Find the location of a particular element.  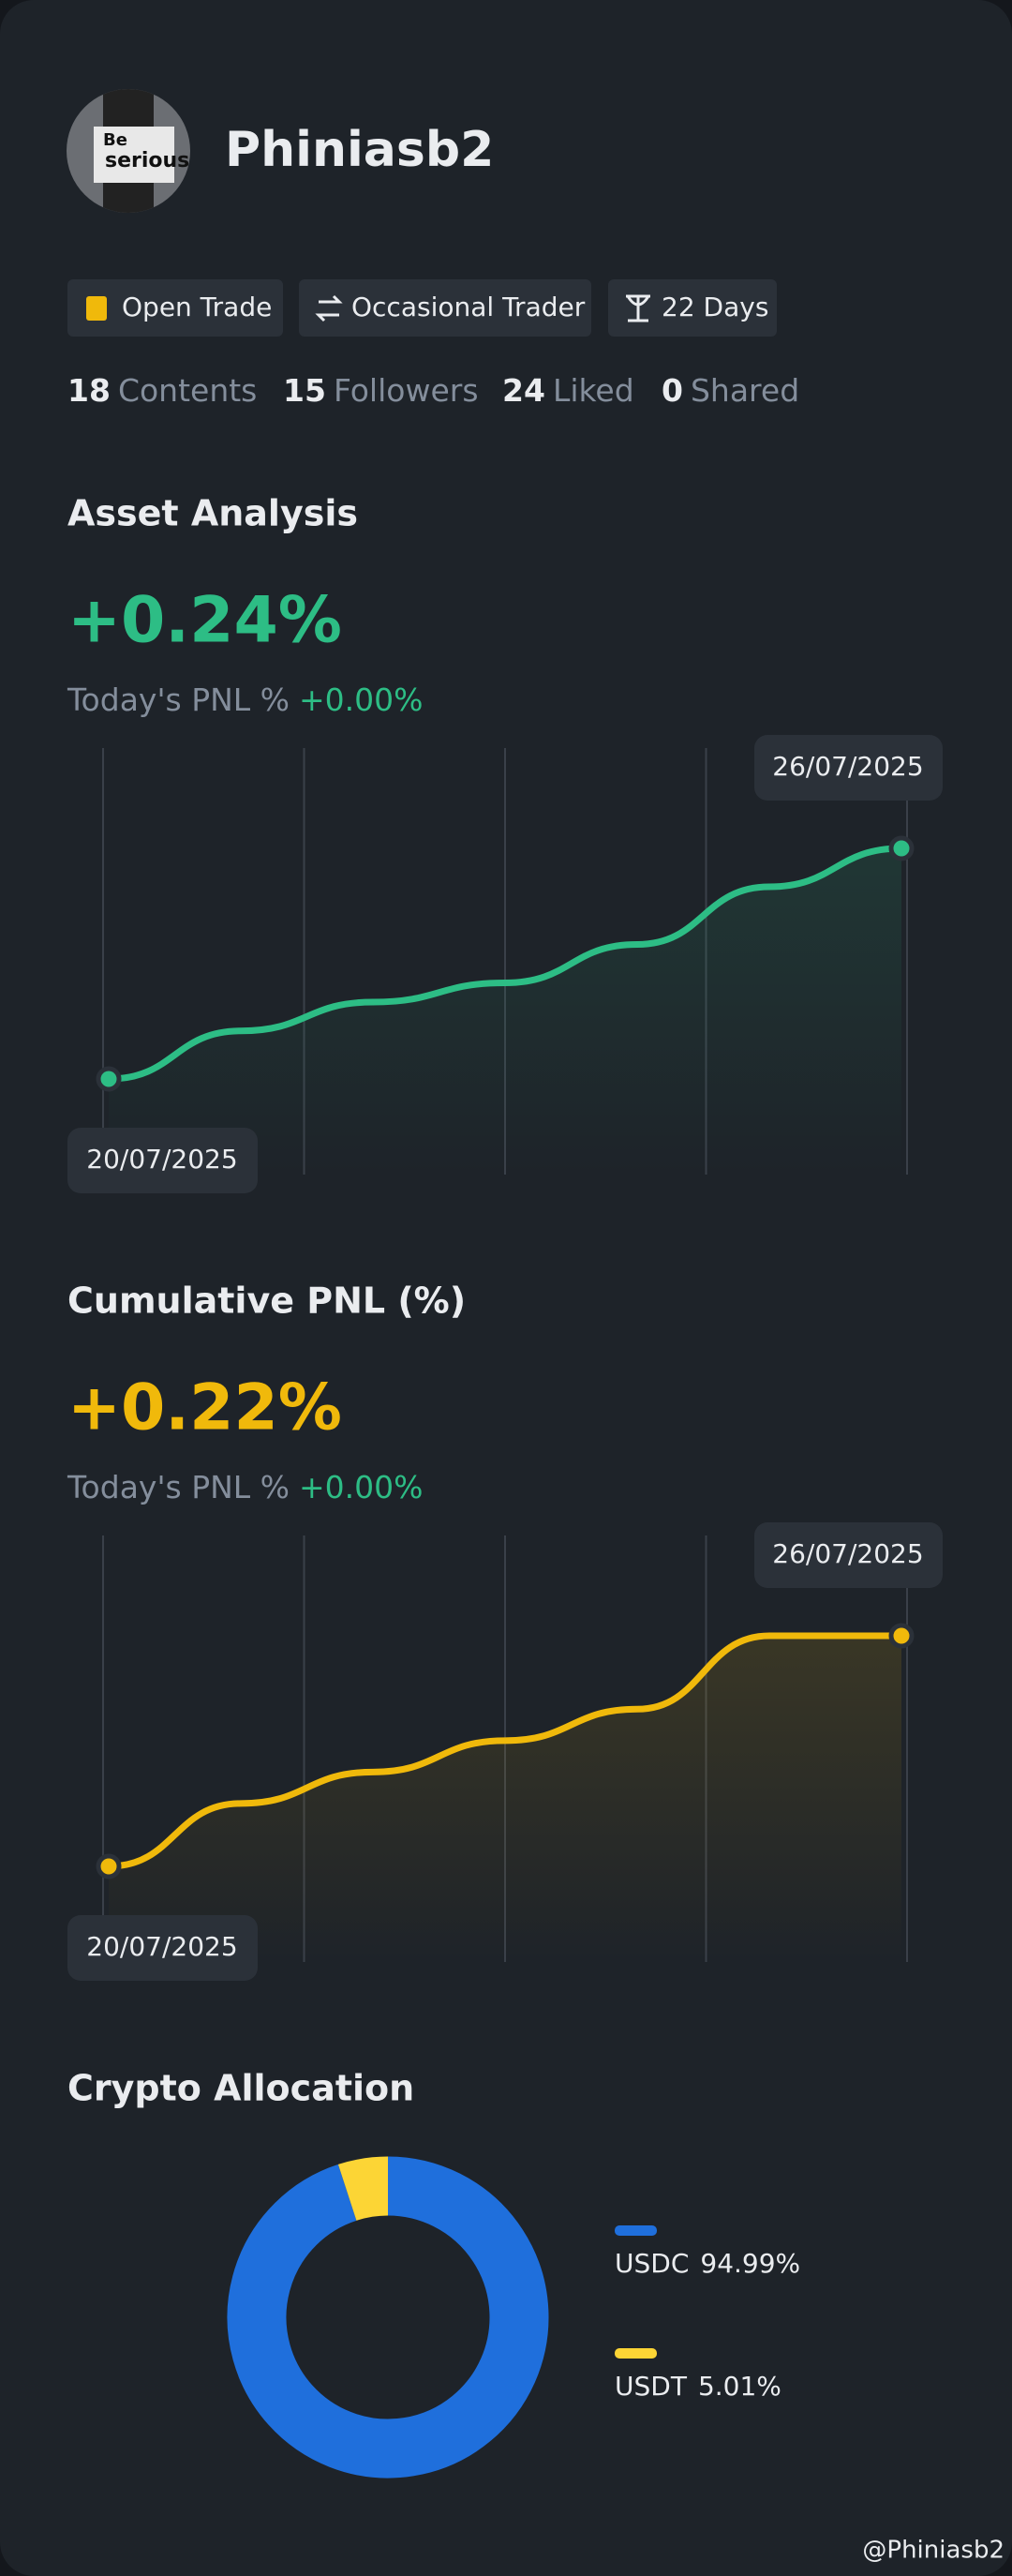

stat-value: 24 is located at coordinates (523, 390).